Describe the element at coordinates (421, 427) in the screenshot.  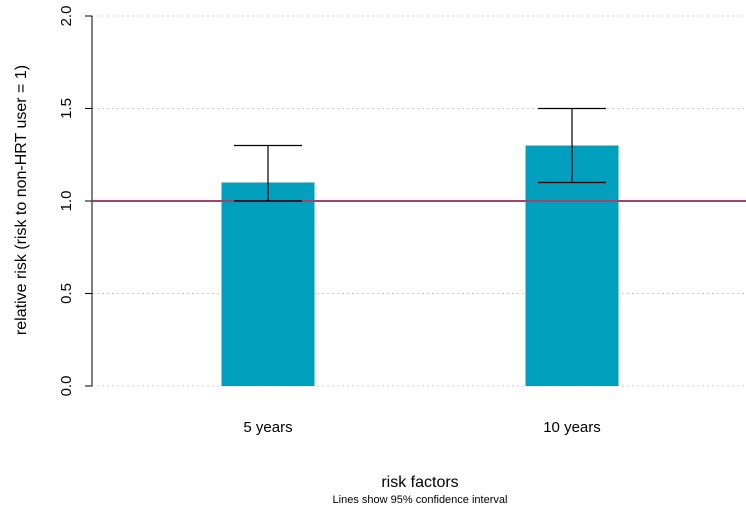
I see `x-axis-tick-labels: 5 years 10 years` at that location.